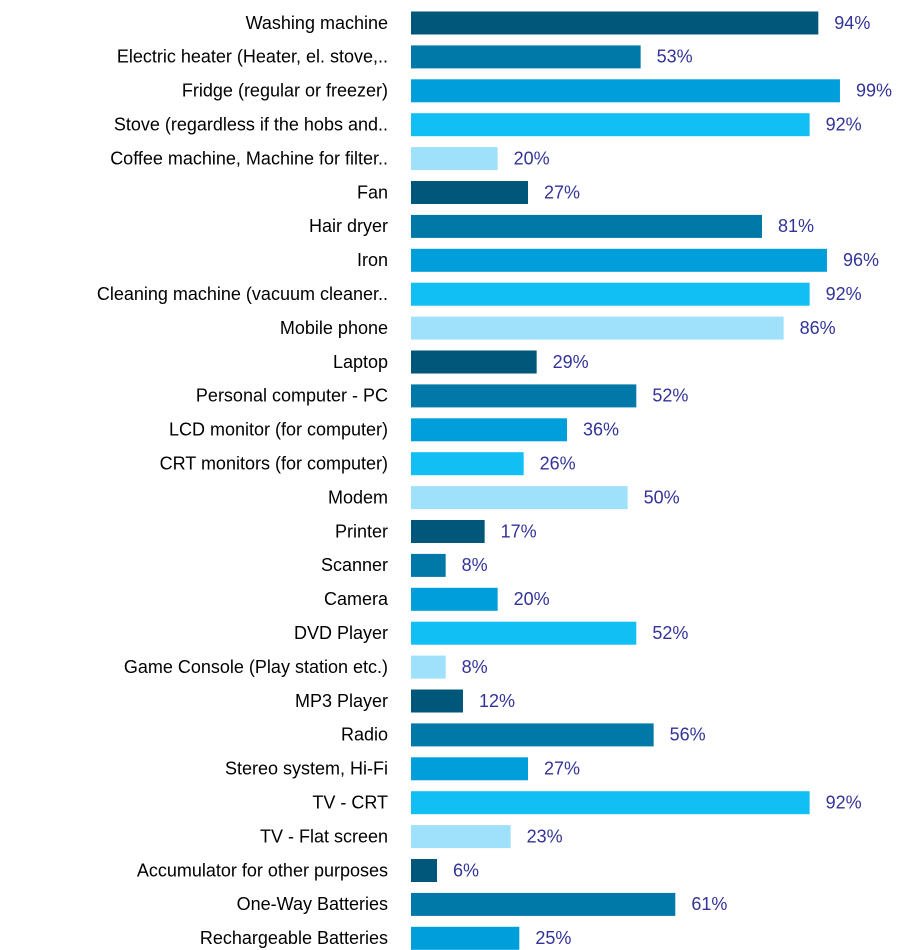  Describe the element at coordinates (341, 633) in the screenshot. I see `category-label: DVD Player` at that location.